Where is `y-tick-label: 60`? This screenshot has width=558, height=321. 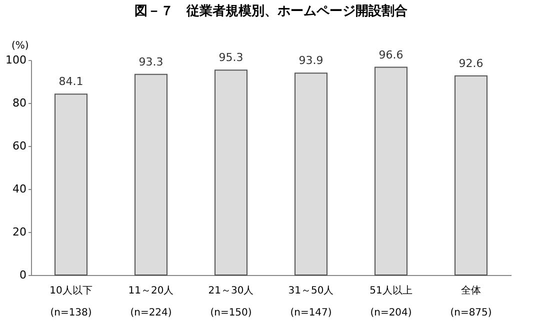 y-tick-label: 60 is located at coordinates (19, 146).